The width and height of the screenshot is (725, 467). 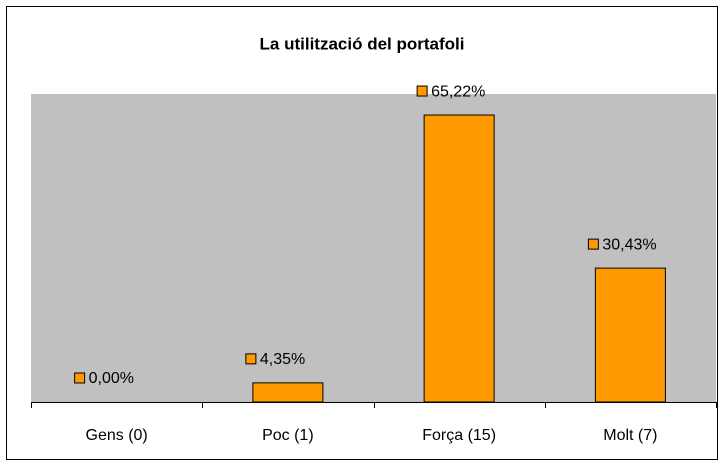 I want to click on chart-title: La utilització del portafoli, so click(x=362, y=43).